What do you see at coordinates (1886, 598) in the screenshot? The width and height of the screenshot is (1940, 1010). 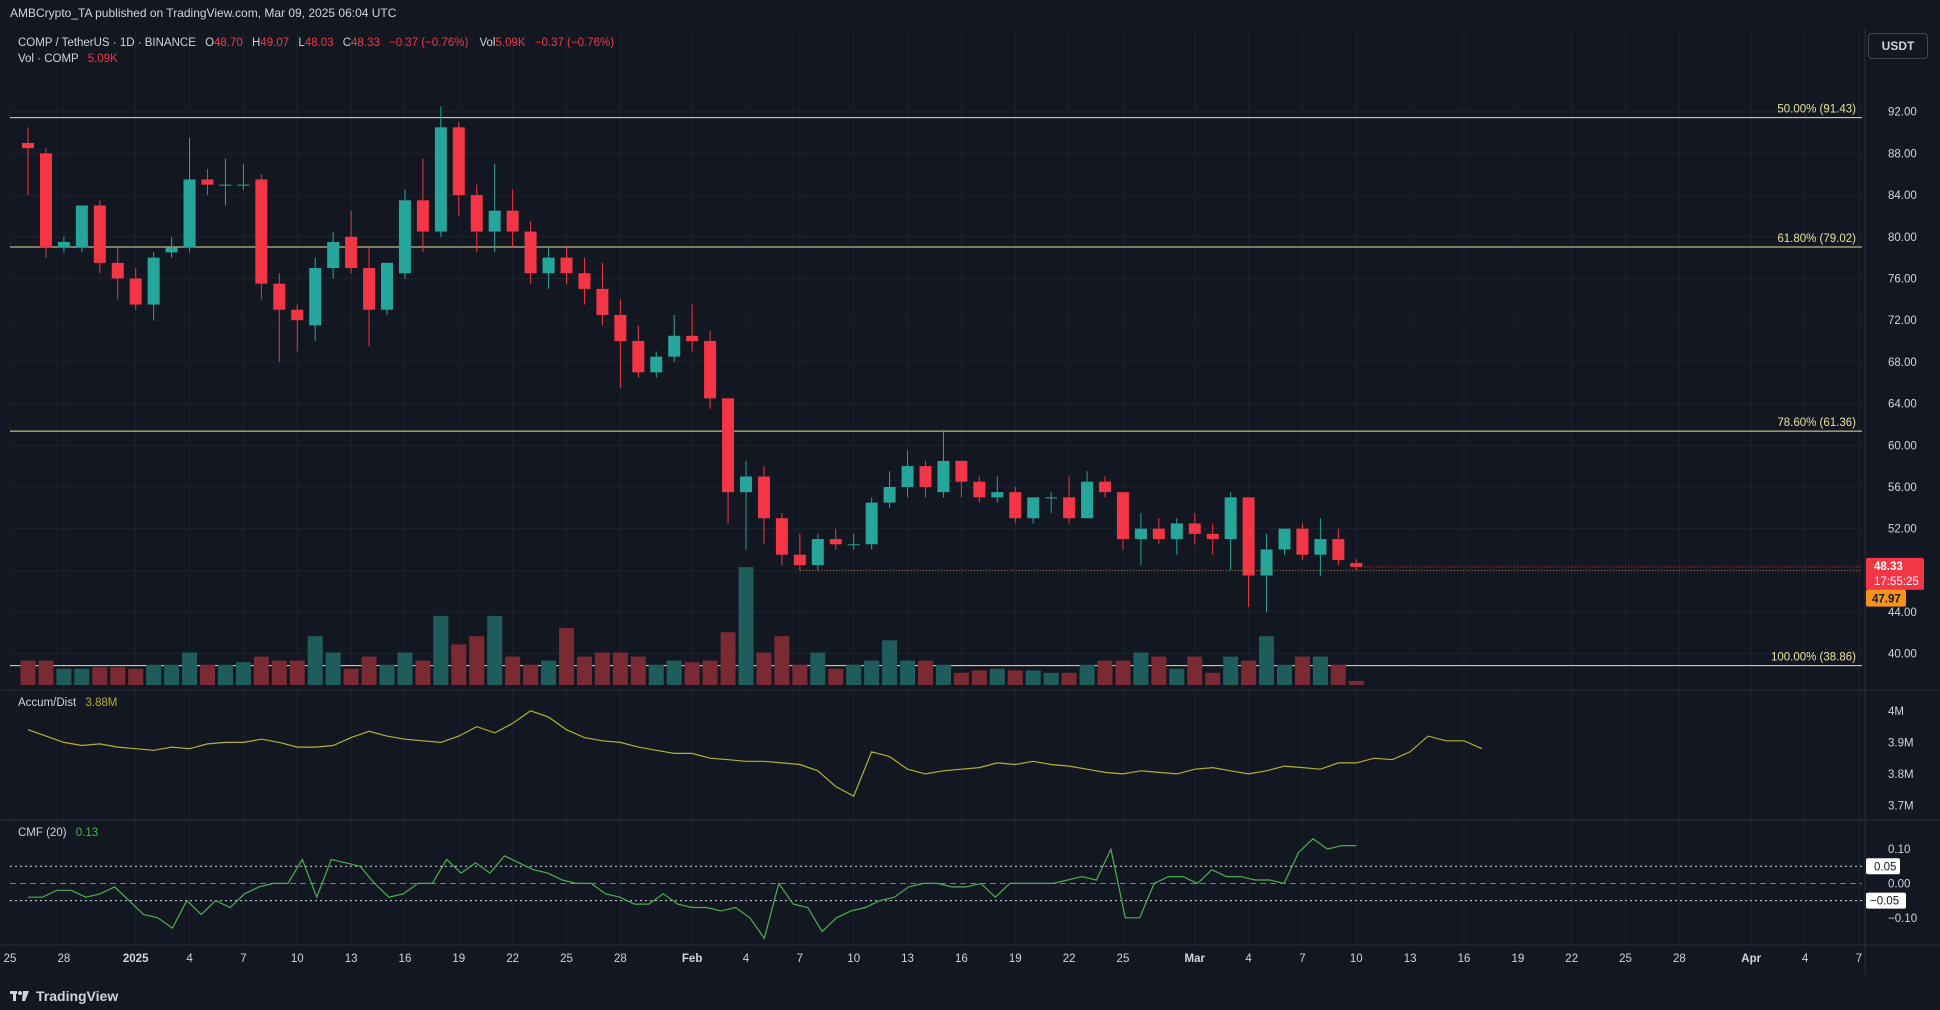 I see `prev-price-badge` at bounding box center [1886, 598].